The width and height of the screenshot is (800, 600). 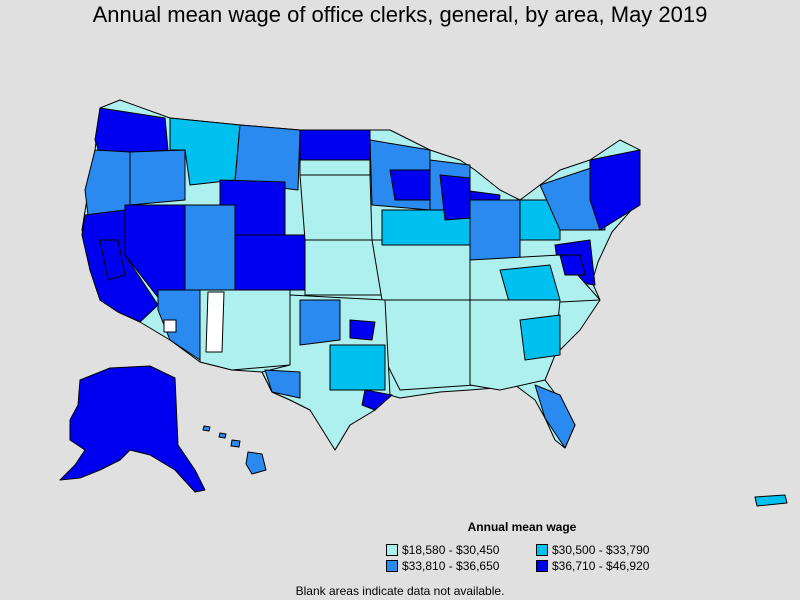 What do you see at coordinates (522, 527) in the screenshot?
I see `legend-title: Annual mean wage` at bounding box center [522, 527].